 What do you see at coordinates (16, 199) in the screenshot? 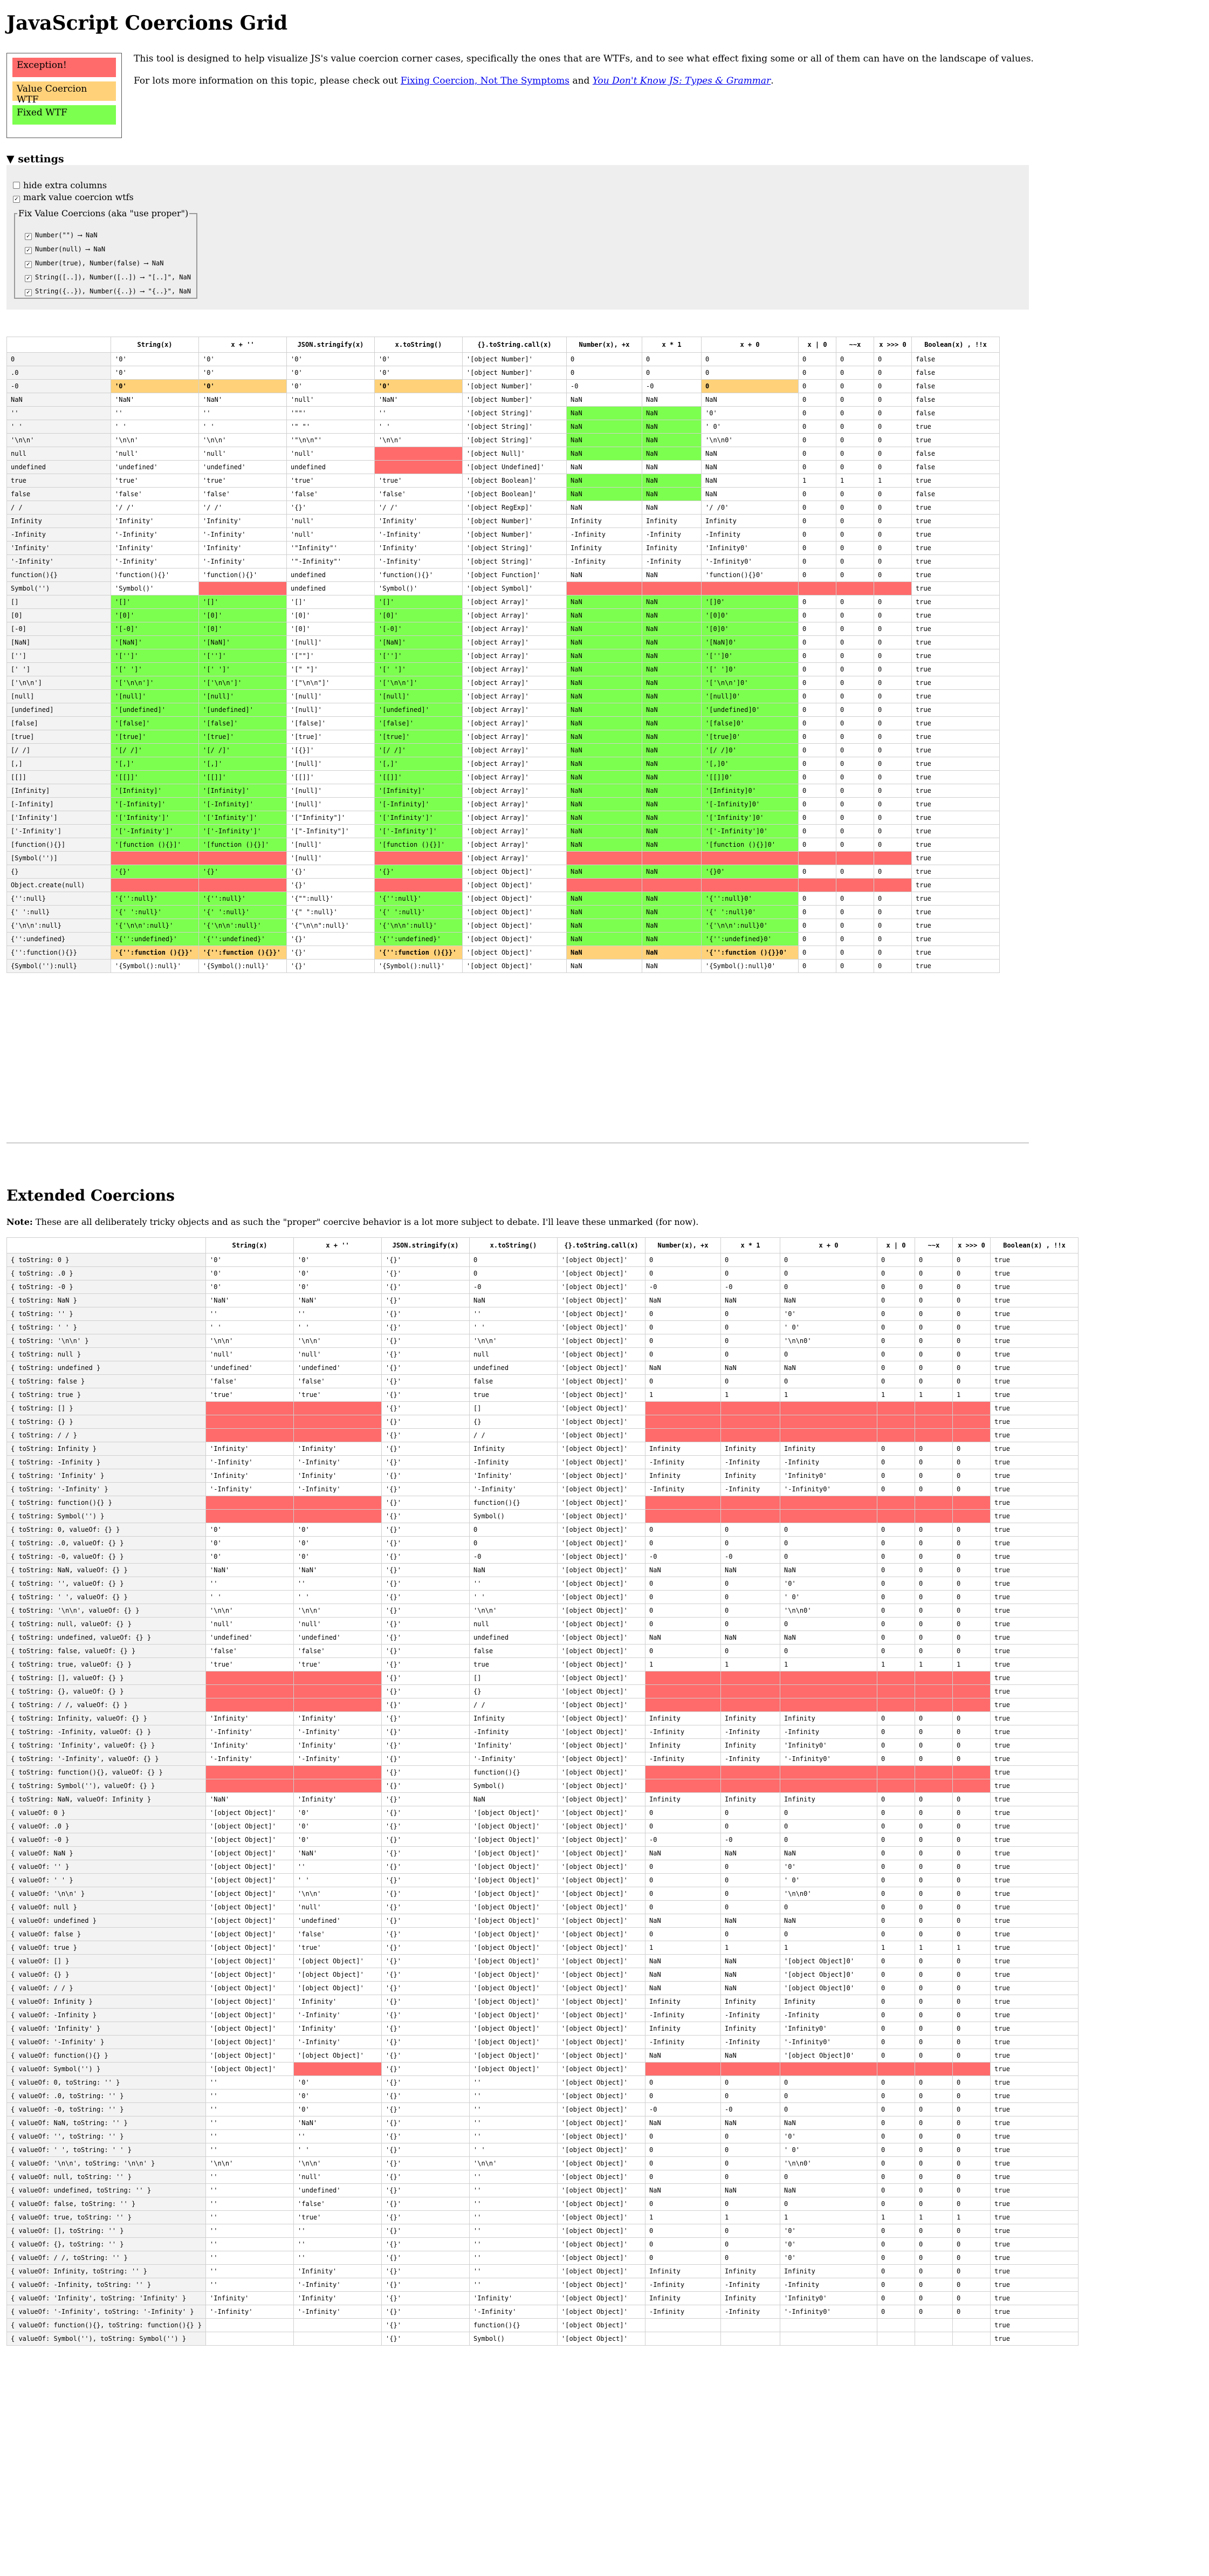
I see `mark-wtfs-checkbox: ✓` at bounding box center [16, 199].